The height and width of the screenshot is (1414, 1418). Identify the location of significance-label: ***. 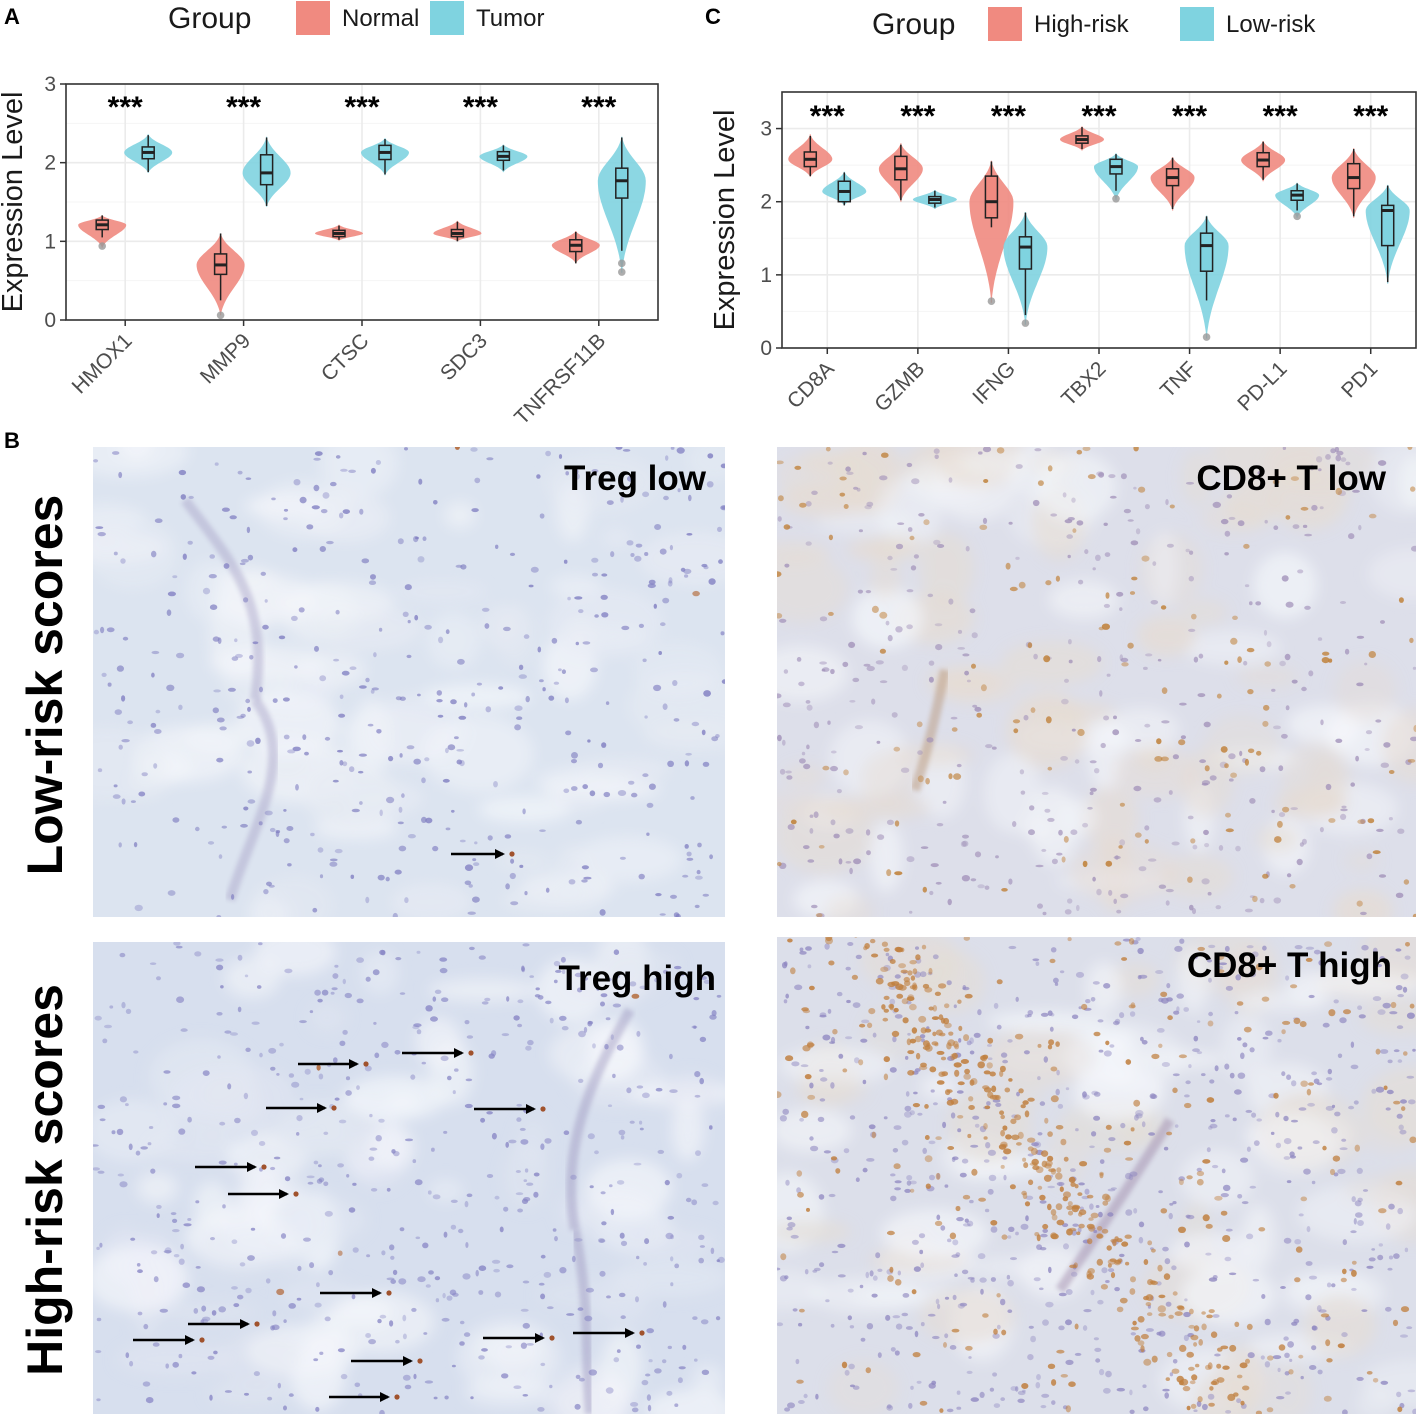
(125, 107).